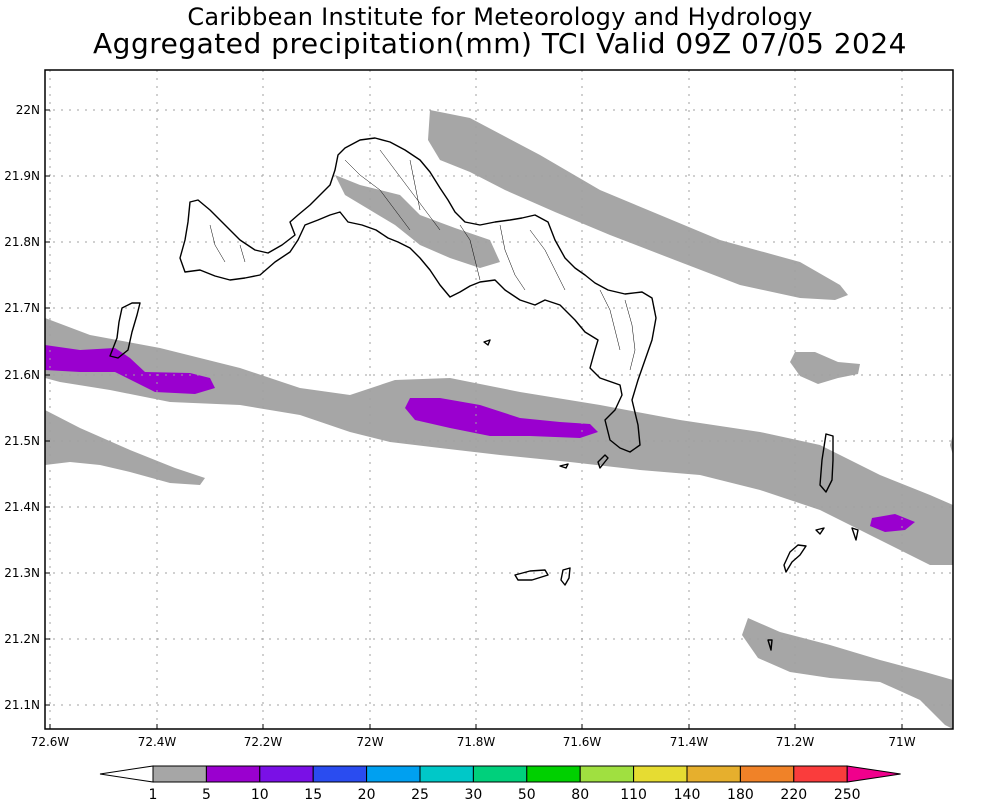 The width and height of the screenshot is (1000, 800). Describe the element at coordinates (892, 523) in the screenshot. I see `precip-area-east-purple` at that location.